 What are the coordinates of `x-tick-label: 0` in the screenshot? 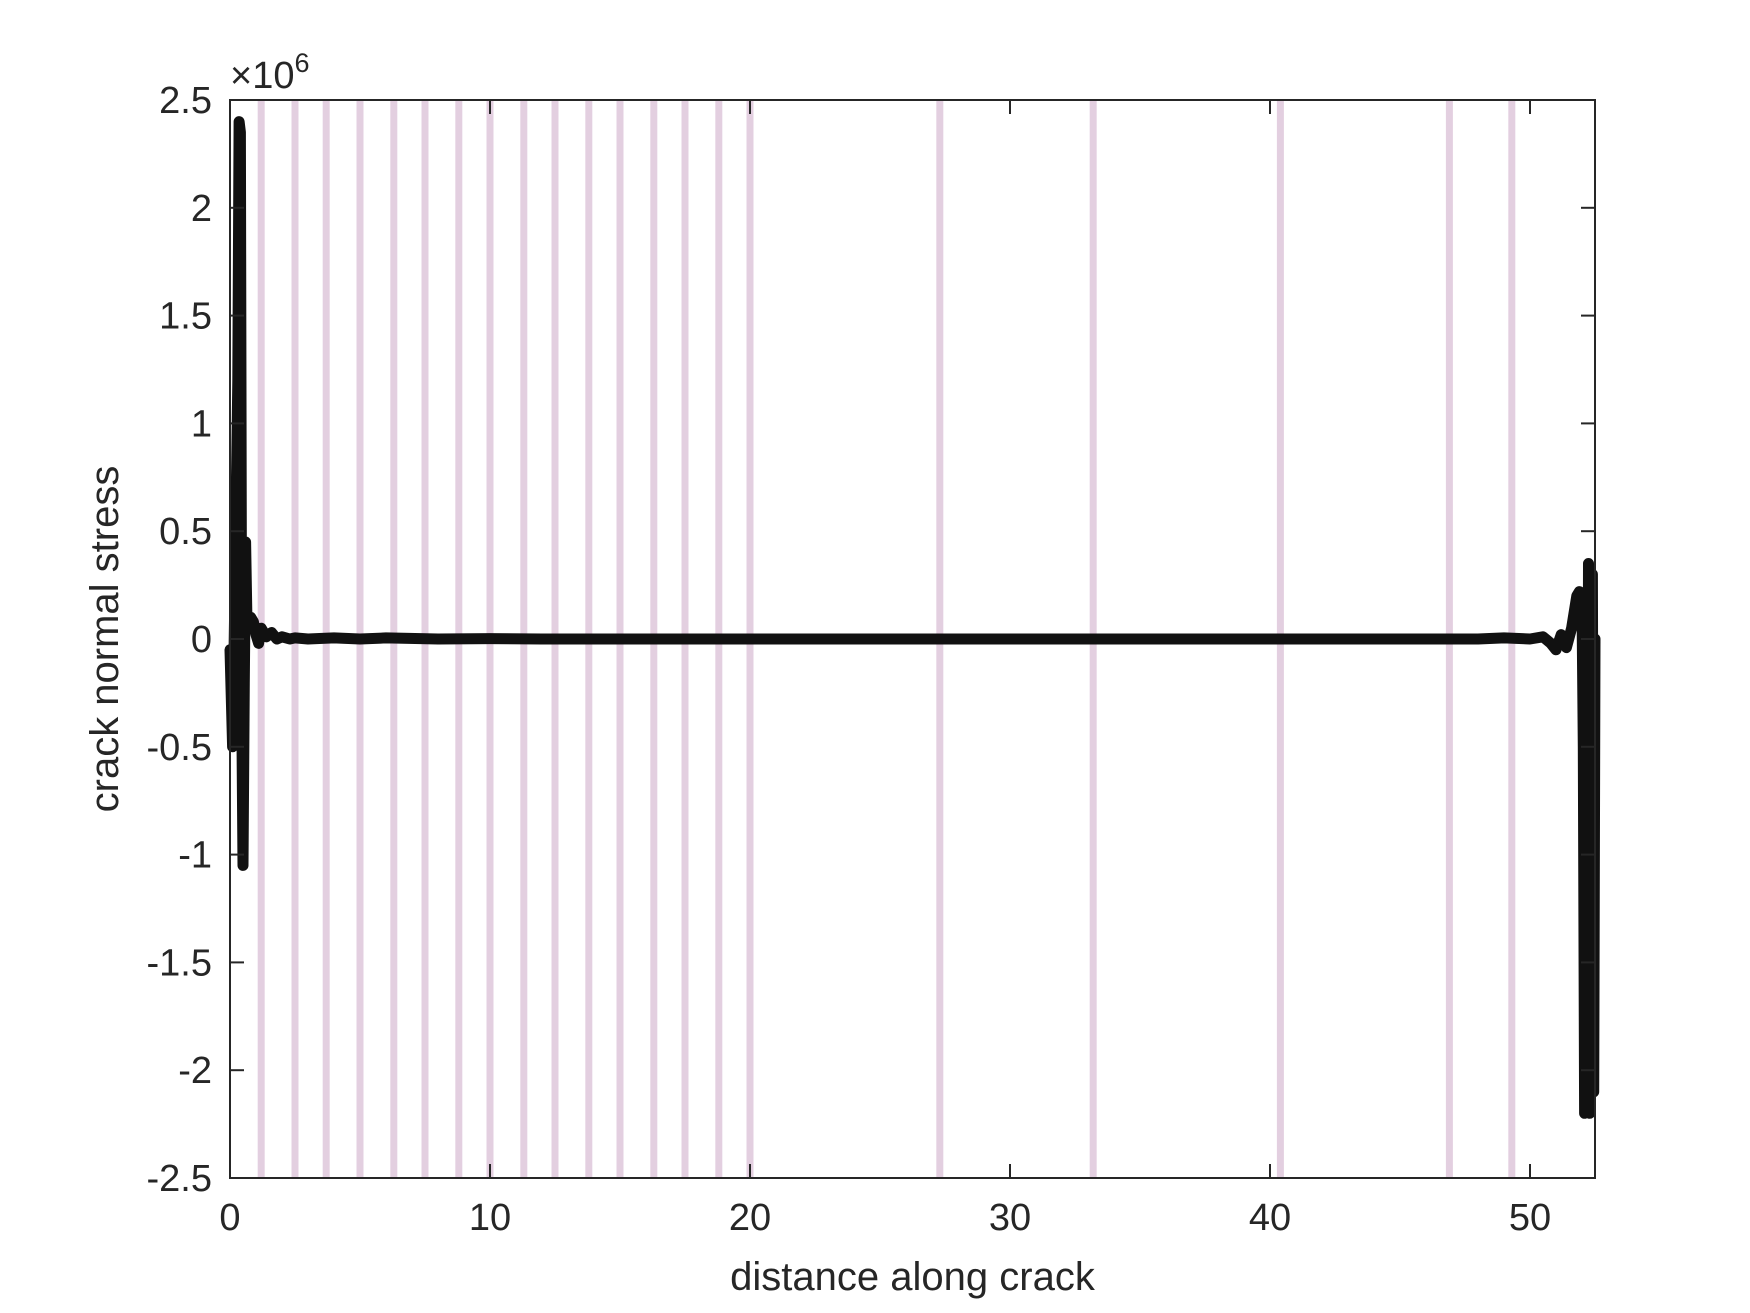 It's located at (229, 1218).